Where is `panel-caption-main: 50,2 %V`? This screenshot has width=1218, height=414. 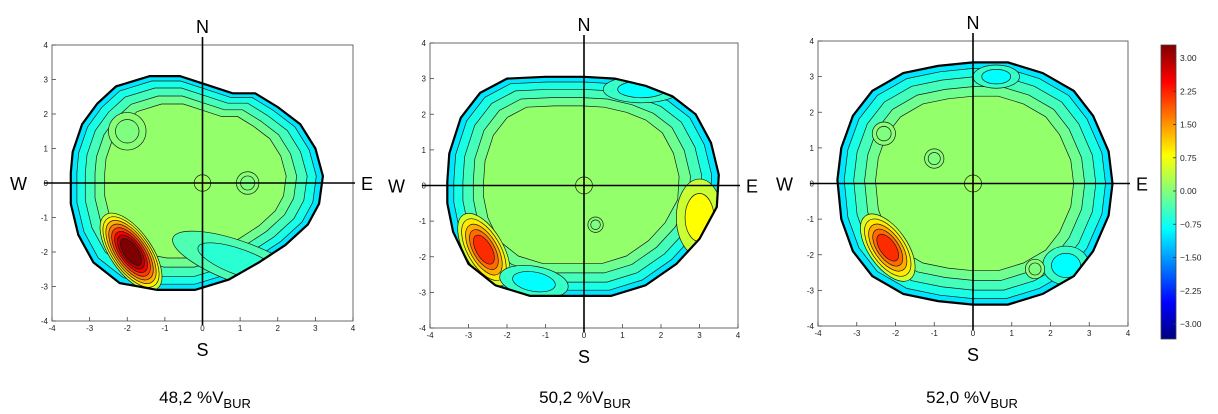
panel-caption-main: 50,2 %V is located at coordinates (571, 397).